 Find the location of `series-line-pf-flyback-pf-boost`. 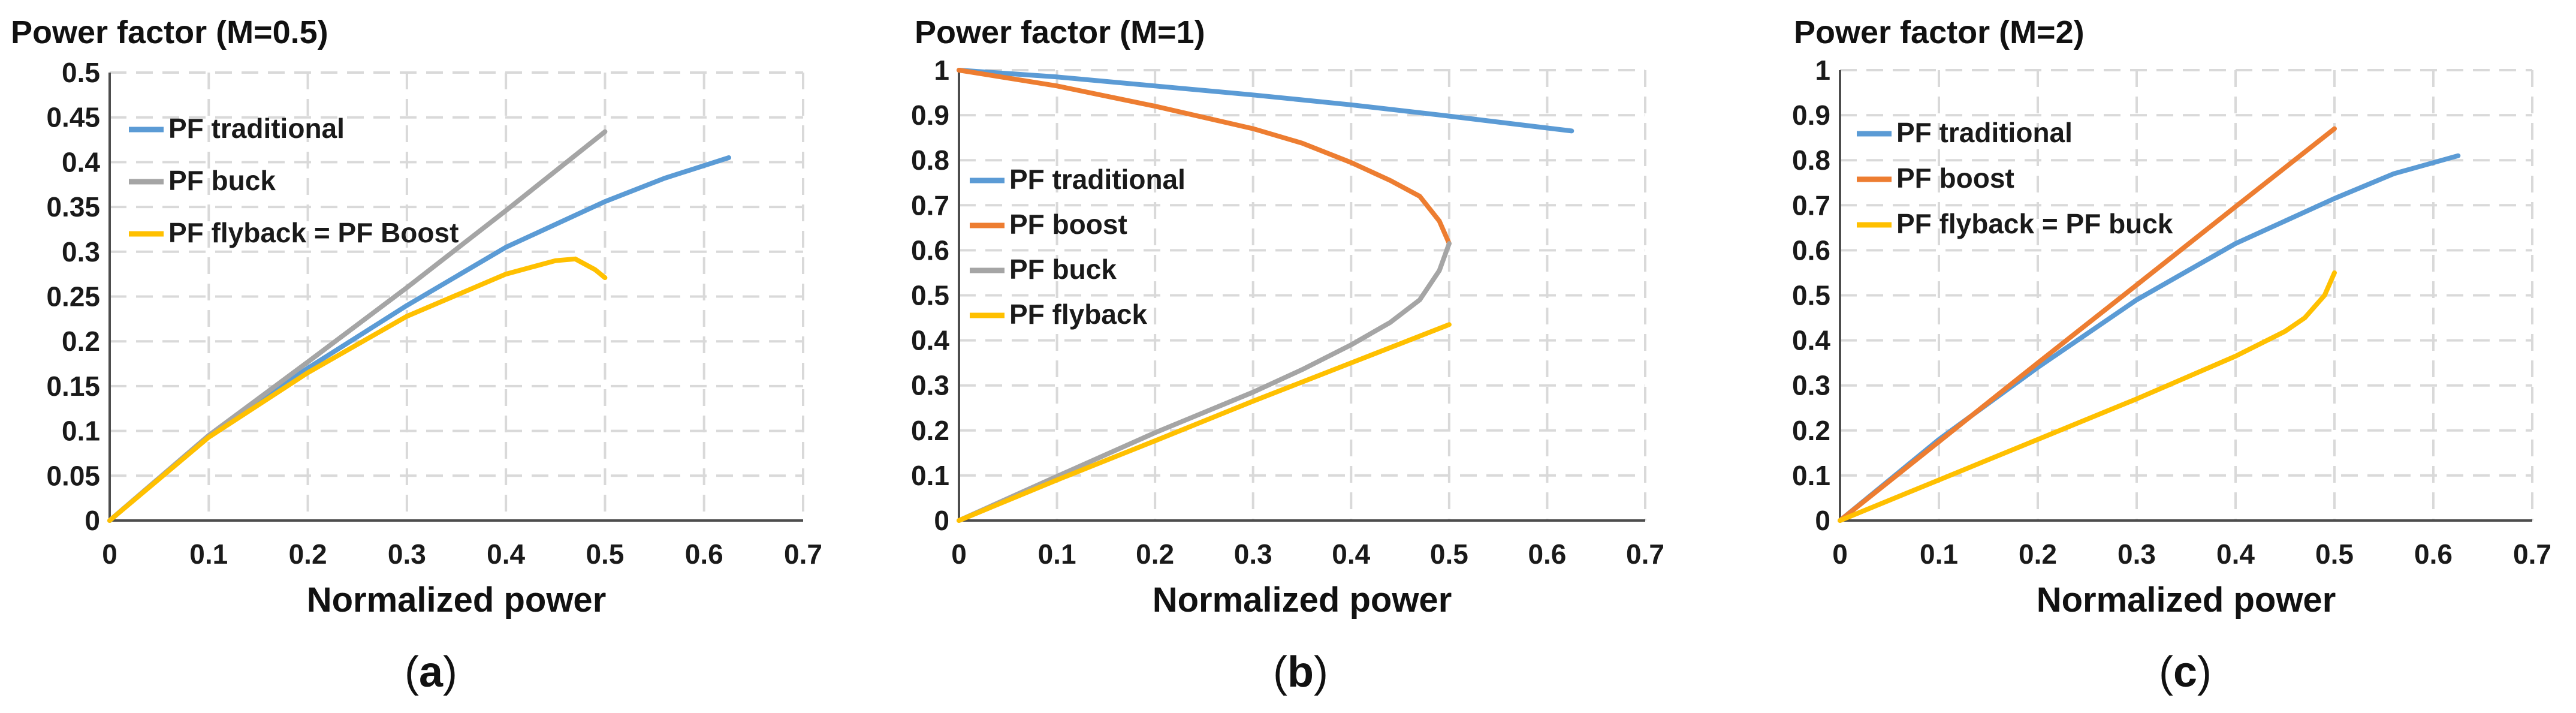

series-line-pf-flyback-pf-boost is located at coordinates (357, 390).